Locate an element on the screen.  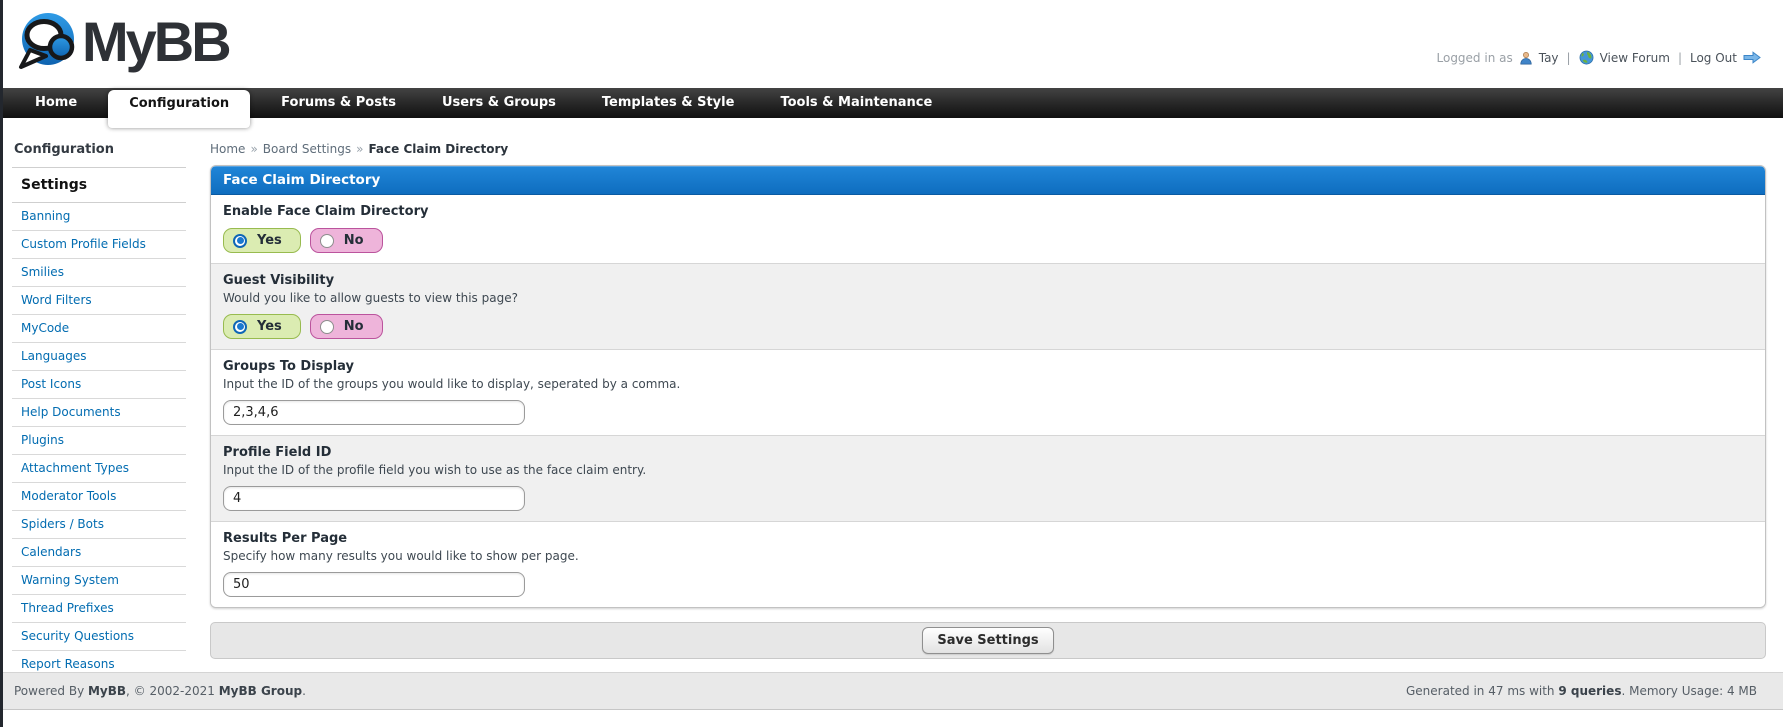
setting-input-groups-to-display is located at coordinates (374, 412).